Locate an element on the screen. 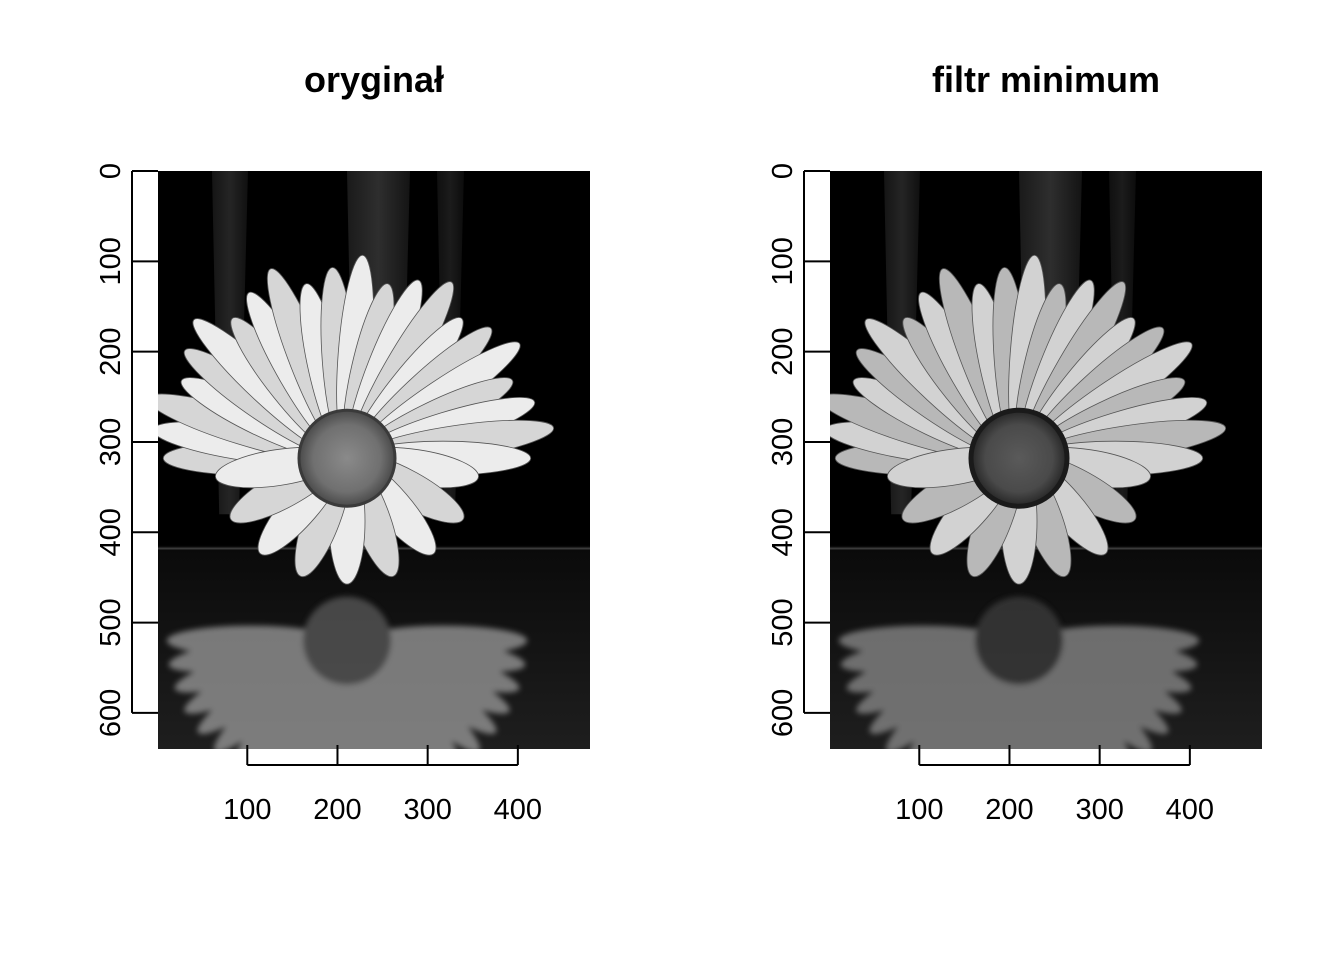  chart-title: filtr minimum is located at coordinates (1046, 79).